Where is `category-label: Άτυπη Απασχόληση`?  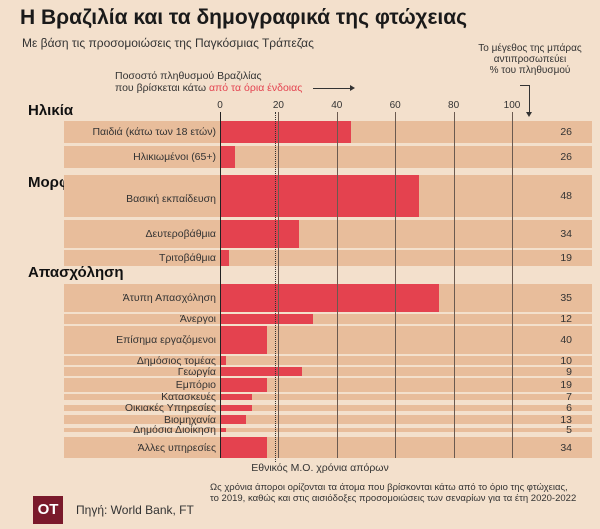 category-label: Άτυπη Απασχόληση is located at coordinates (169, 298).